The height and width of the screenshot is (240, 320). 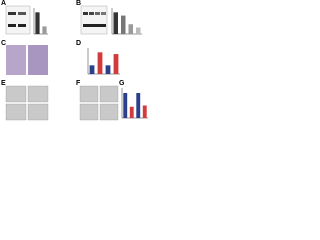 I want to click on panel-label: D, so click(x=78, y=43).